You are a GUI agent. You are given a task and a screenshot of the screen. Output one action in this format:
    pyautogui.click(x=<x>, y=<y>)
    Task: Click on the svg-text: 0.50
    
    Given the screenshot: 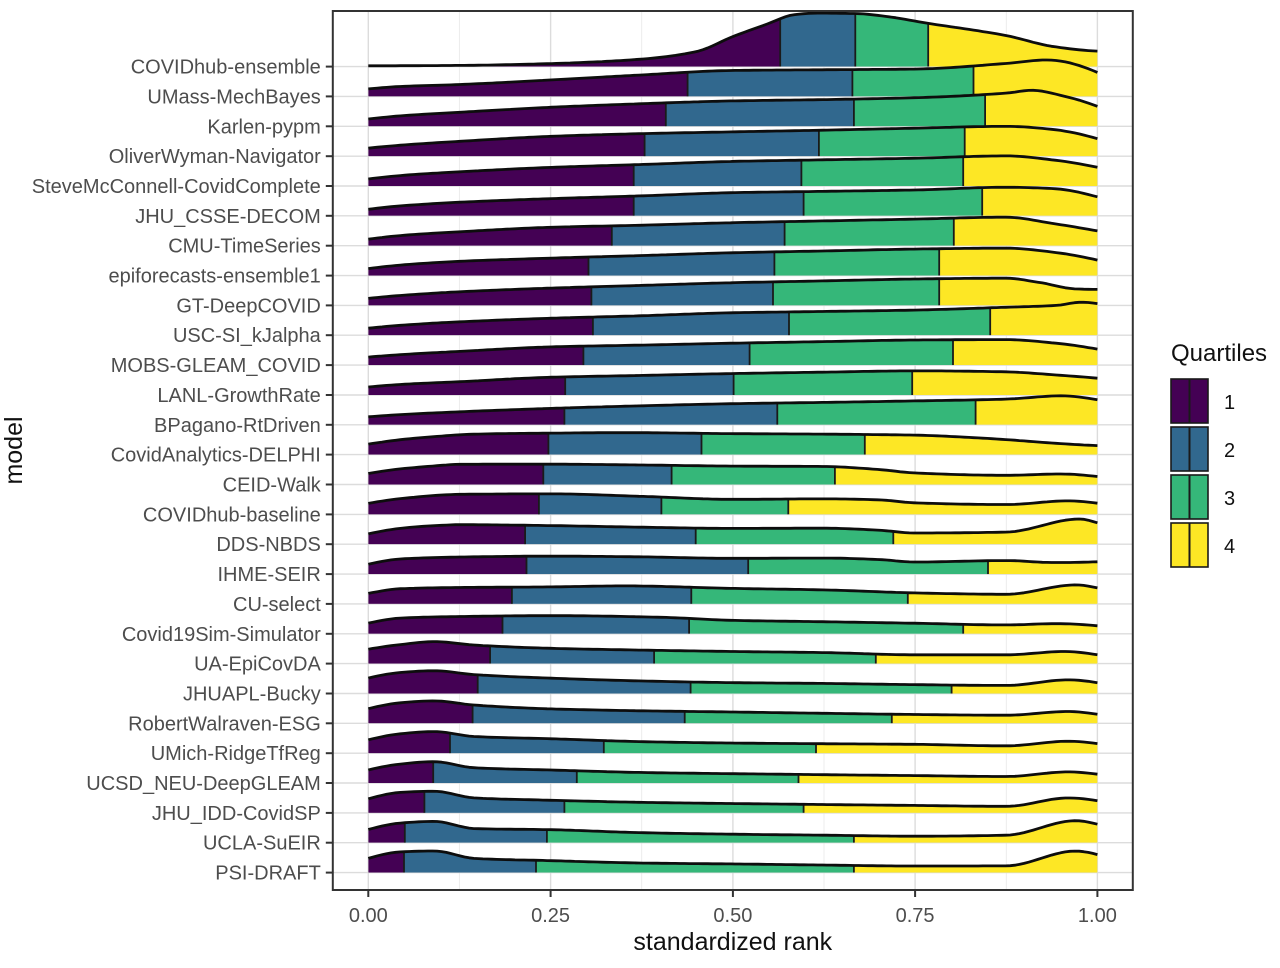 What is the action you would take?
    pyautogui.click(x=732, y=916)
    